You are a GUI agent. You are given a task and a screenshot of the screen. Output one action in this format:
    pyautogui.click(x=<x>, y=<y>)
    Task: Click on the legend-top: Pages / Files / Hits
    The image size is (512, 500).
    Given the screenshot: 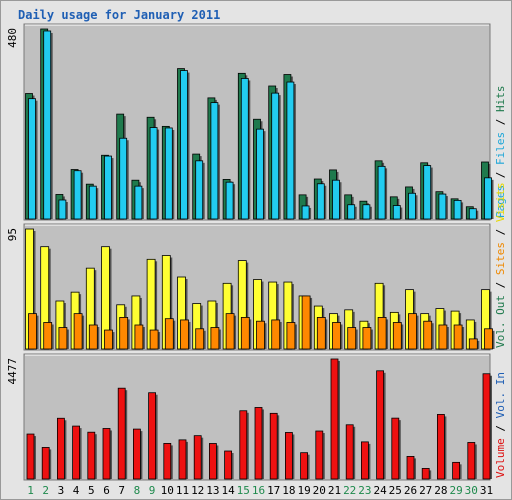 What is the action you would take?
    pyautogui.click(x=500, y=152)
    